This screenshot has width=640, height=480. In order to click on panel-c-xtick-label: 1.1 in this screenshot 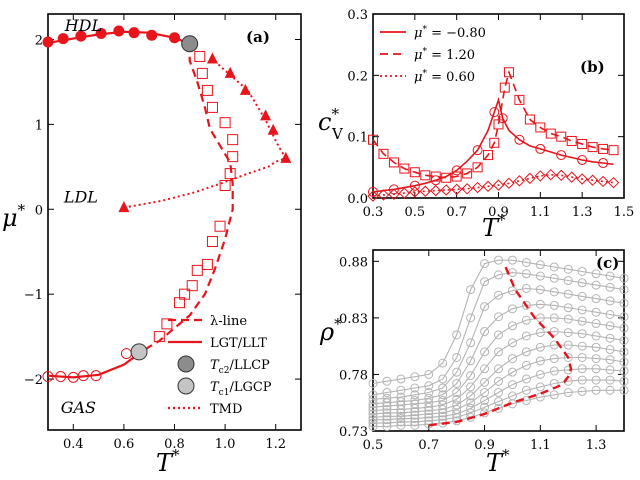, I will do `click(540, 445)`.